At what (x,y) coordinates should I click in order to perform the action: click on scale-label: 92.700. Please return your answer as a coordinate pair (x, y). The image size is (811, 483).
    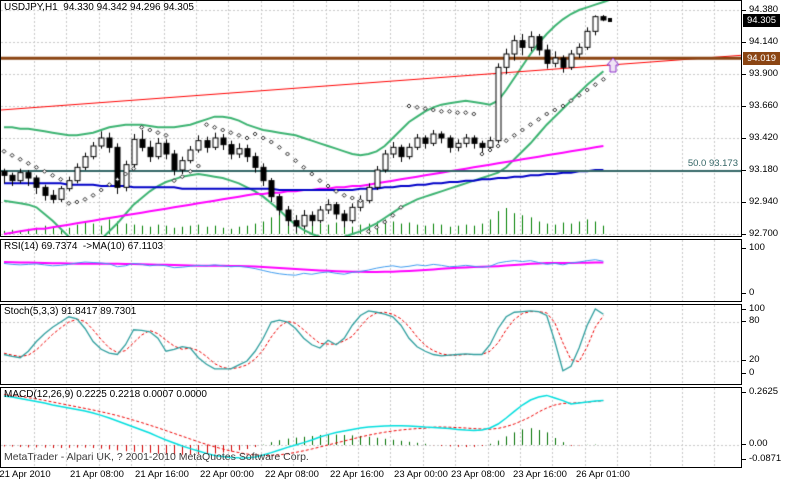
    Looking at the image, I should click on (764, 233).